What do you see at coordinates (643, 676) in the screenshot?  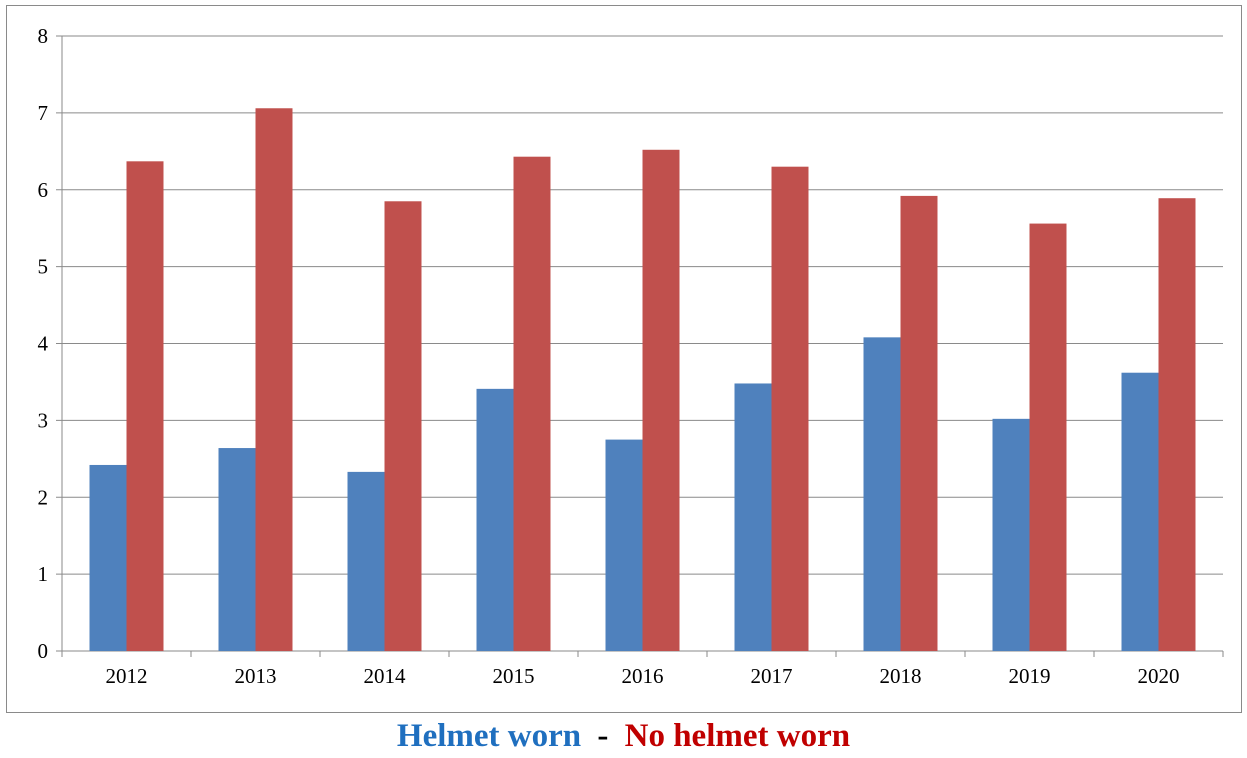 I see `x-tick-label: 2016` at bounding box center [643, 676].